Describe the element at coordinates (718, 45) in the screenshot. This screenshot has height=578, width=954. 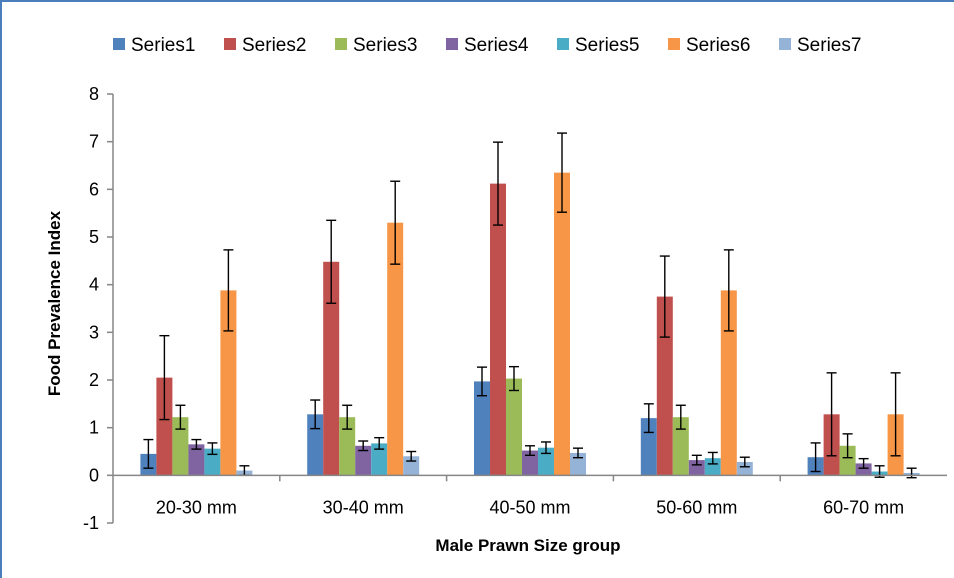
I see `legend-label-series6: Series6` at that location.